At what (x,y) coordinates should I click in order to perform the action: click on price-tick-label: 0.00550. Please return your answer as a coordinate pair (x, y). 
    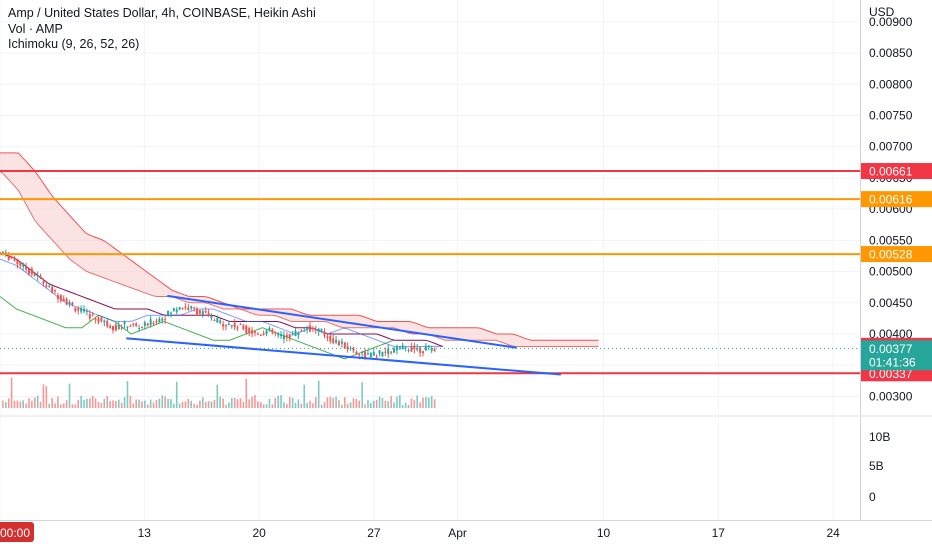
    Looking at the image, I should click on (891, 240).